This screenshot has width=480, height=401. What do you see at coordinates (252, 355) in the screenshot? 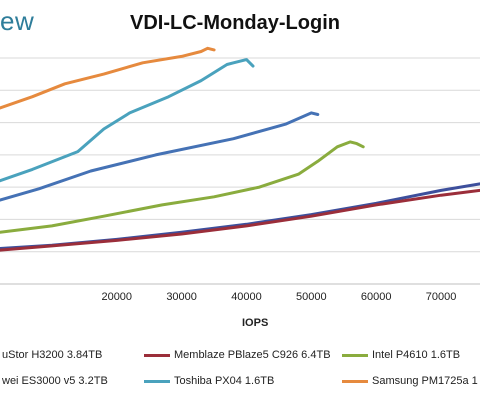
I see `legend-label: Memblaze PBlaze5 C926 6.4TB` at bounding box center [252, 355].